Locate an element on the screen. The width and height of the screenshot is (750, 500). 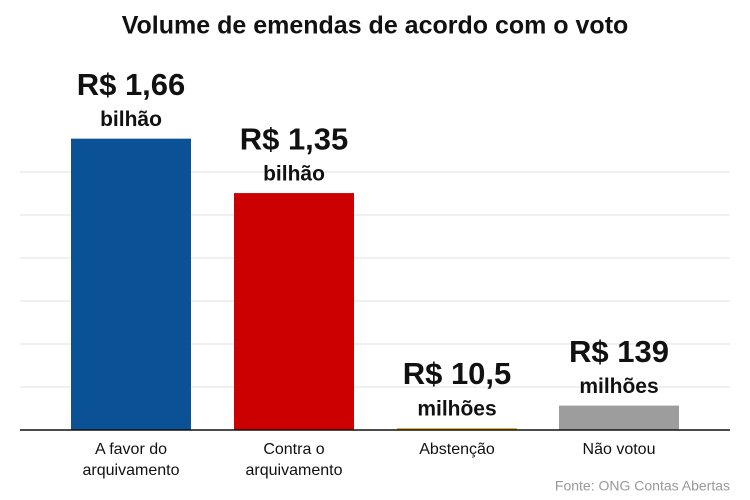
source: Fonte: ONG Contas Abertas is located at coordinates (642, 486).